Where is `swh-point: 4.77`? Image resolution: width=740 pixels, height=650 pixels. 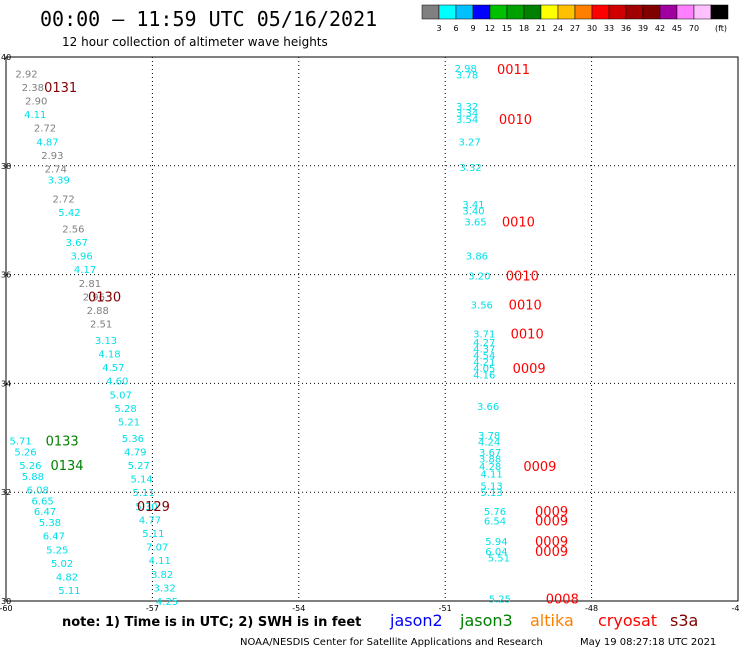
swh-point: 4.77 is located at coordinates (150, 520).